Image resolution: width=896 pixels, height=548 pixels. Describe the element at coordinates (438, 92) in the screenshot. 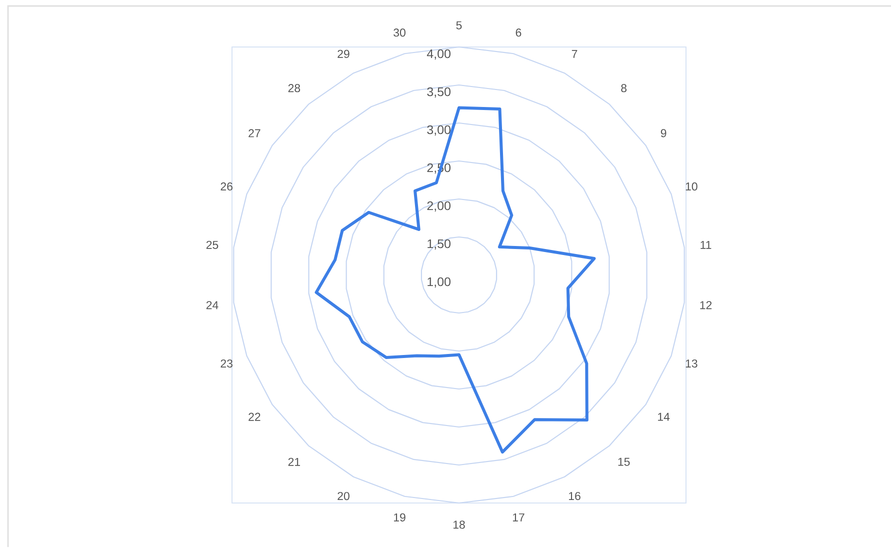

I see `y-tick-label: 3,50` at that location.